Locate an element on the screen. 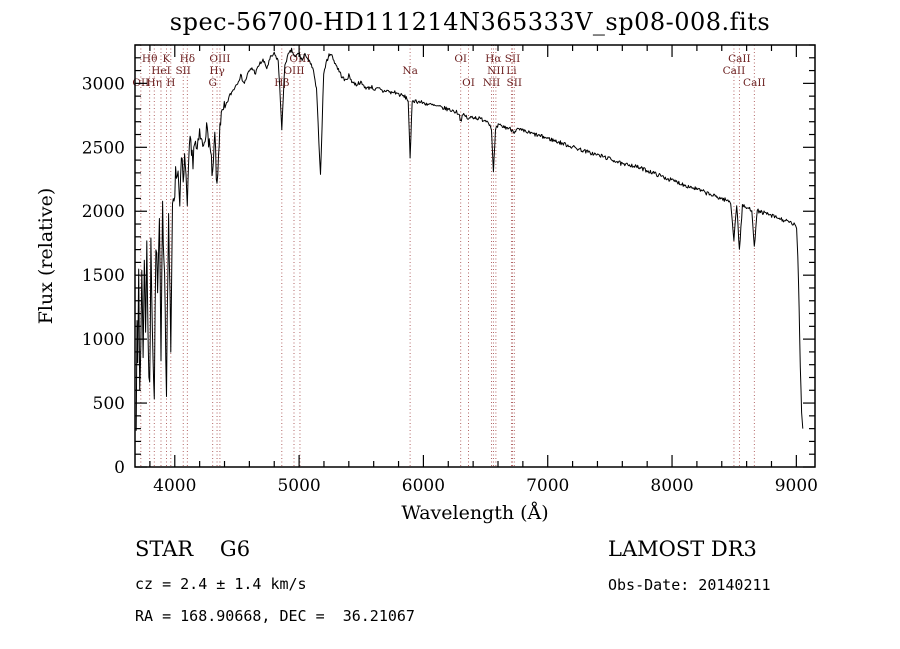 The width and height of the screenshot is (900, 649). object-type-label: STAR G6 is located at coordinates (193, 549).